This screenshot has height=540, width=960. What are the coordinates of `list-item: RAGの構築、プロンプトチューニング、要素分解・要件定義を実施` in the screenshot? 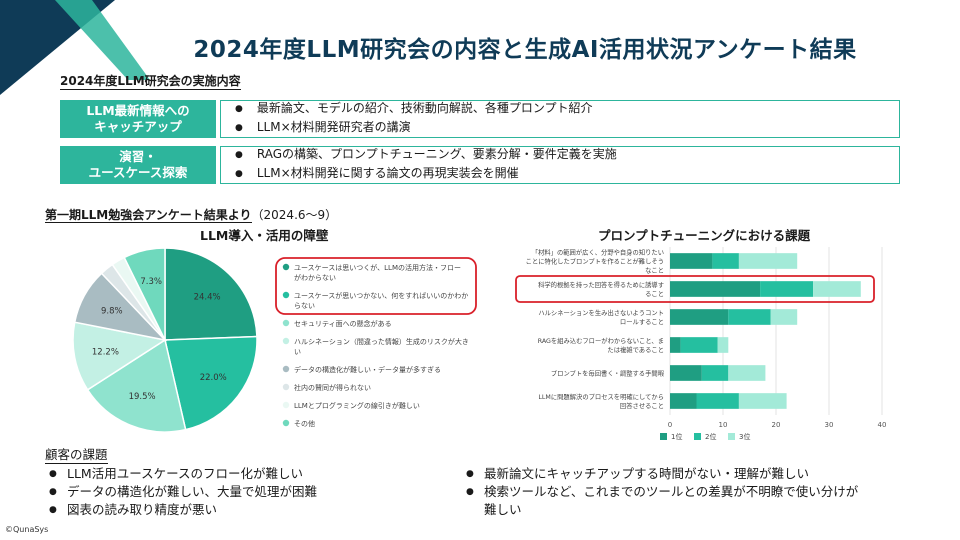 It's located at (560, 155).